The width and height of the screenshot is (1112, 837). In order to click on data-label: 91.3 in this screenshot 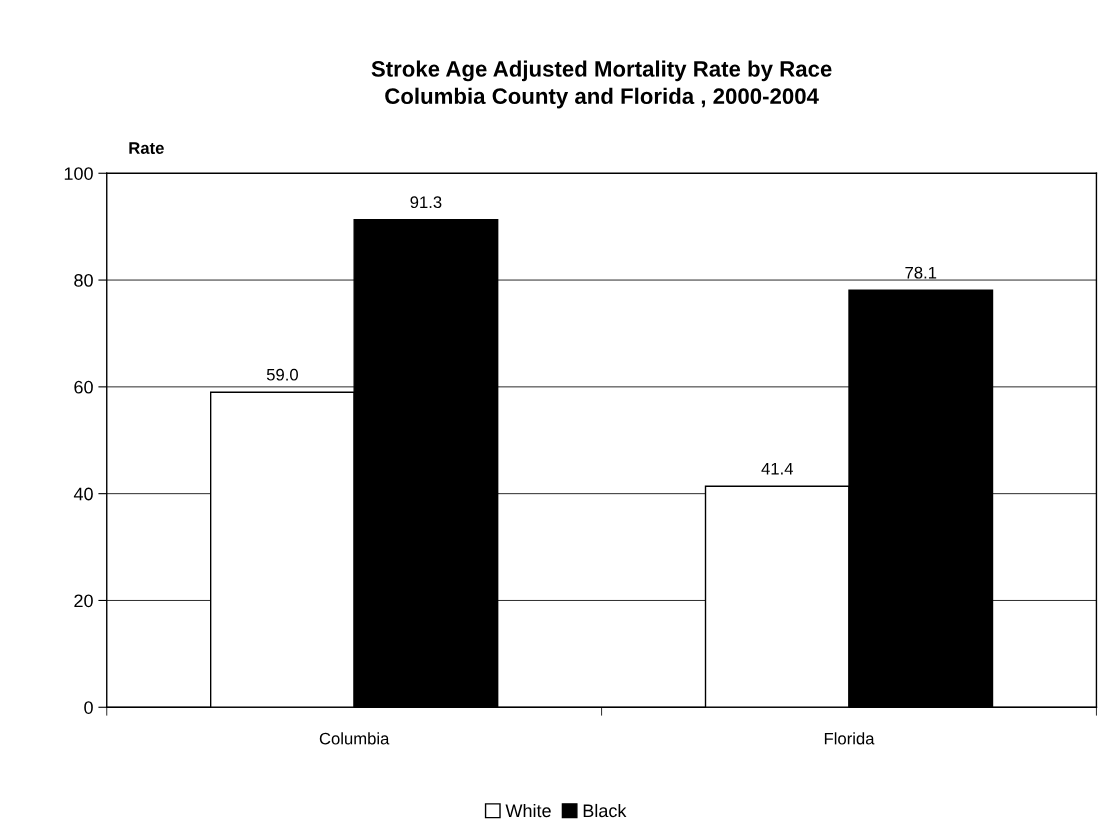, I will do `click(426, 202)`.